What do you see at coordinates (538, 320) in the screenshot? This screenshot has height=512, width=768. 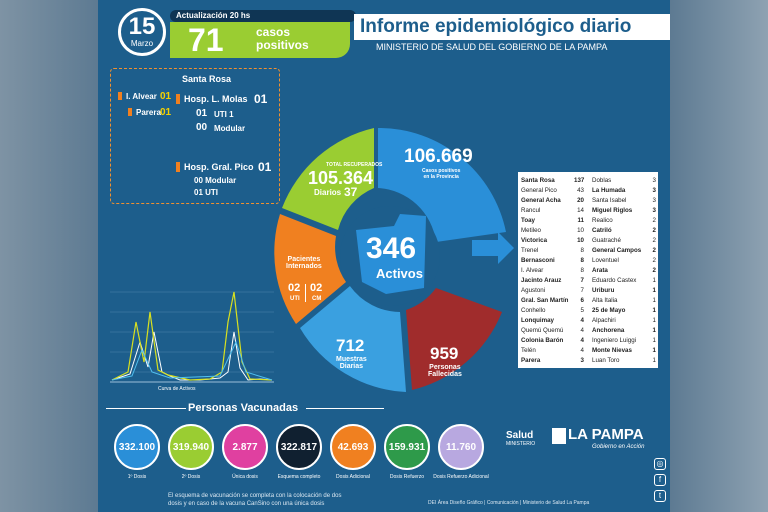 I see `locality-name: Lonquimay` at bounding box center [538, 320].